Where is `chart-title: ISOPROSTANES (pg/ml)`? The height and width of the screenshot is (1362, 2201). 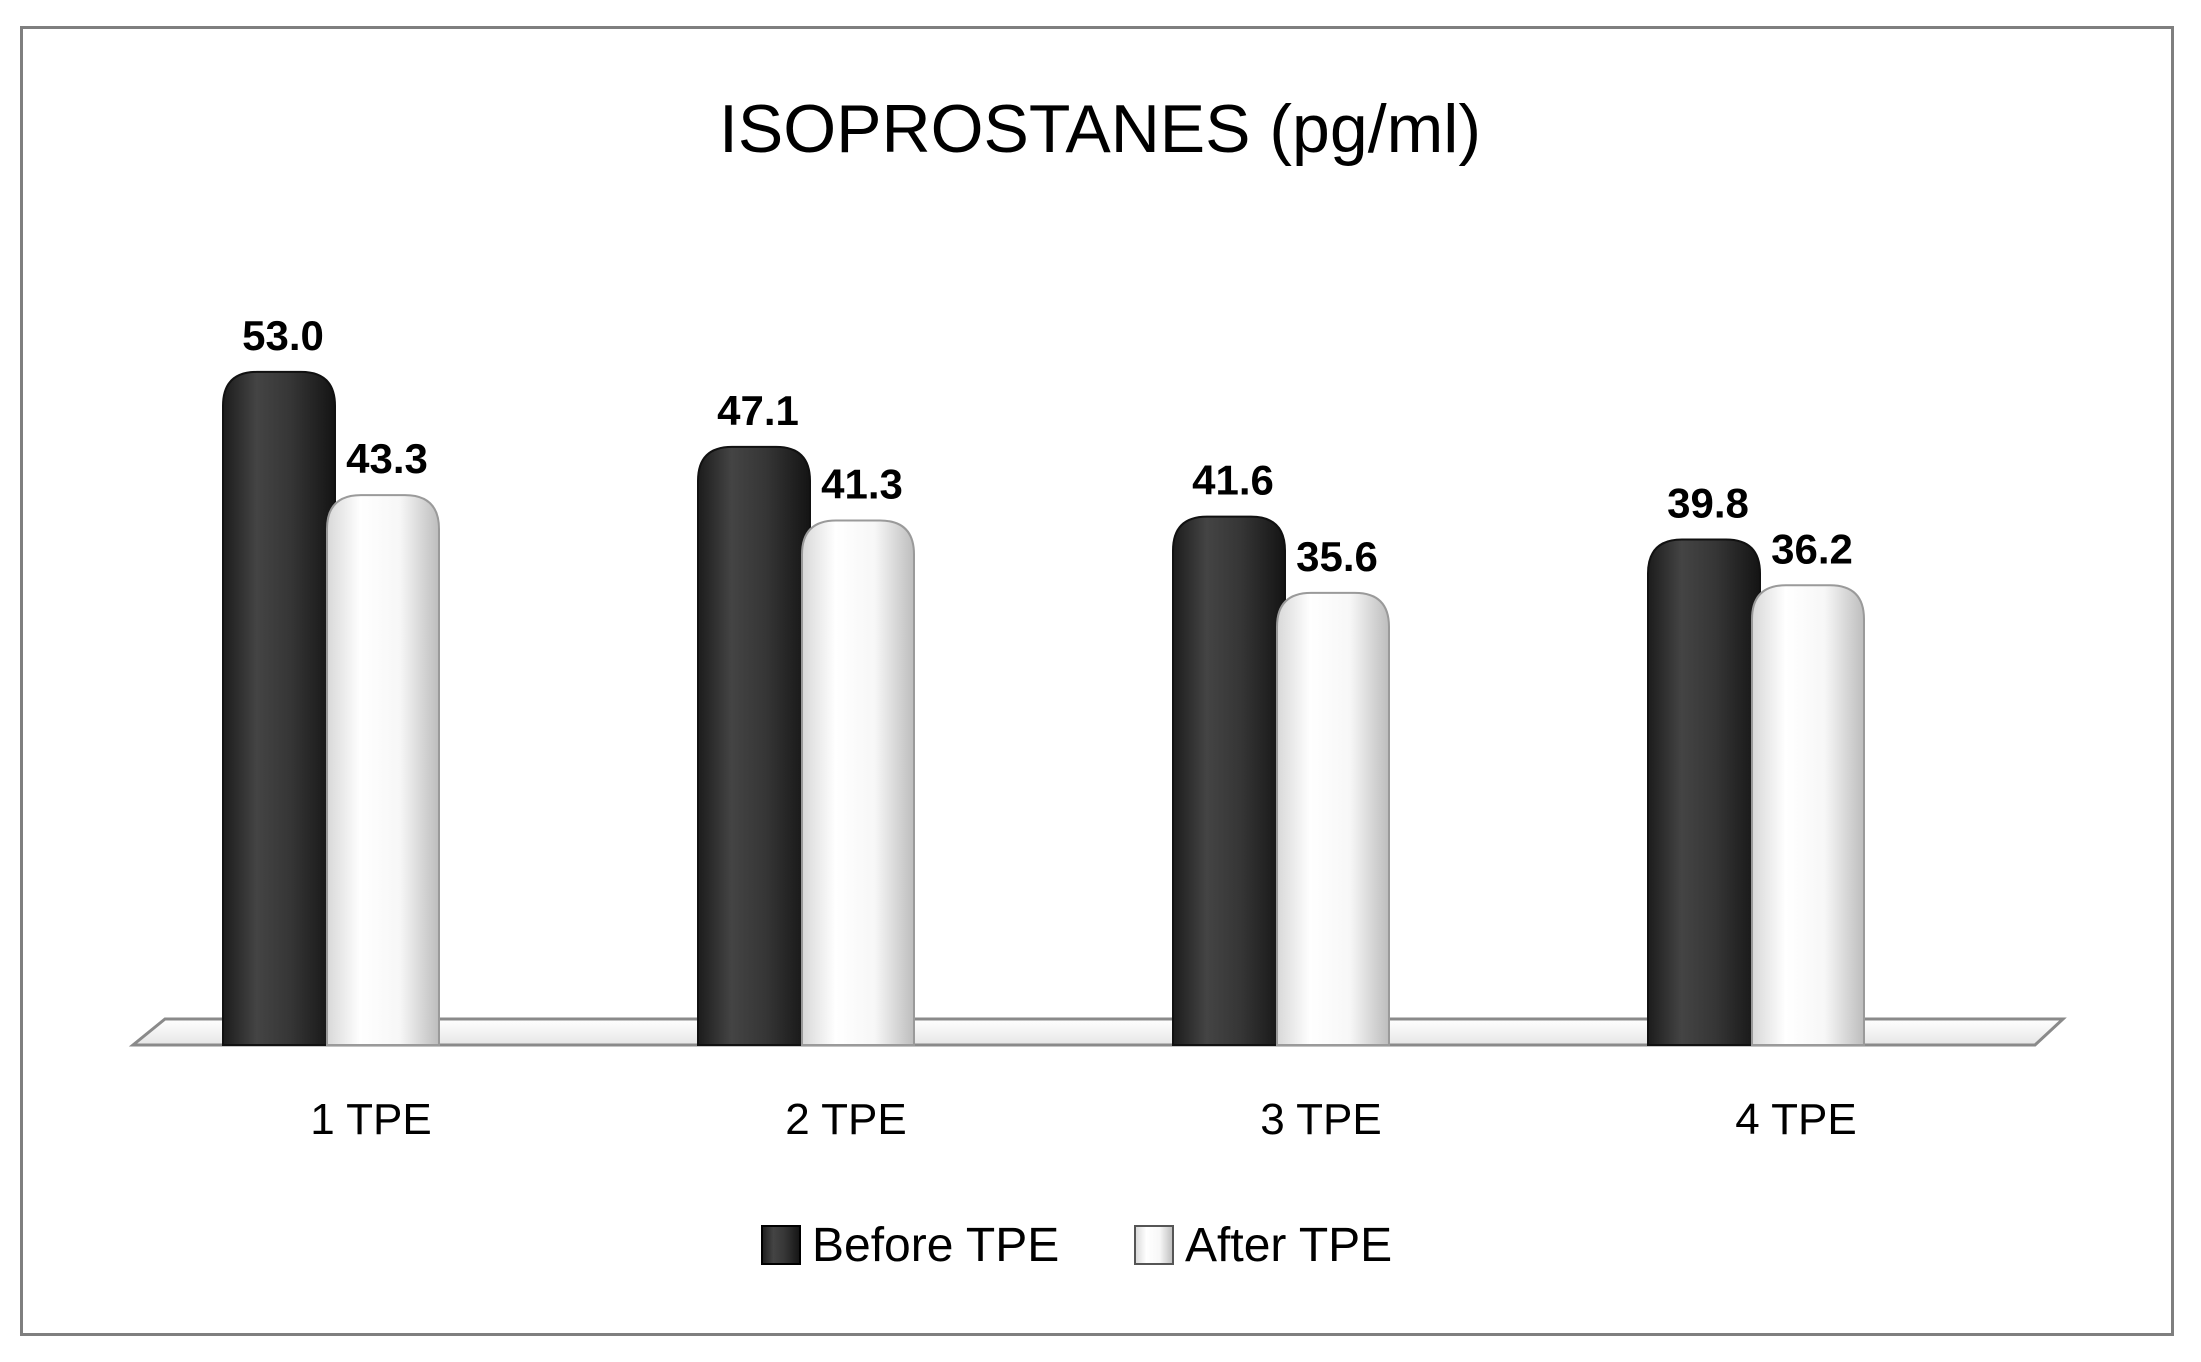 chart-title: ISOPROSTANES (pg/ml) is located at coordinates (1100, 129).